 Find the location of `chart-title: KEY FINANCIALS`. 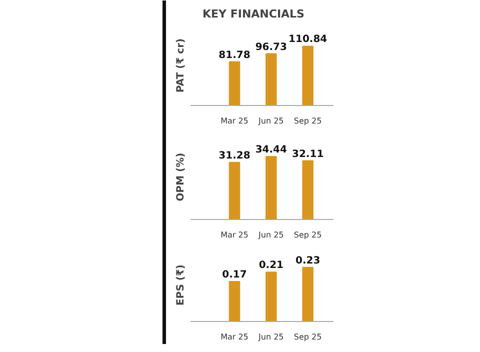

chart-title: KEY FINANCIALS is located at coordinates (253, 14).